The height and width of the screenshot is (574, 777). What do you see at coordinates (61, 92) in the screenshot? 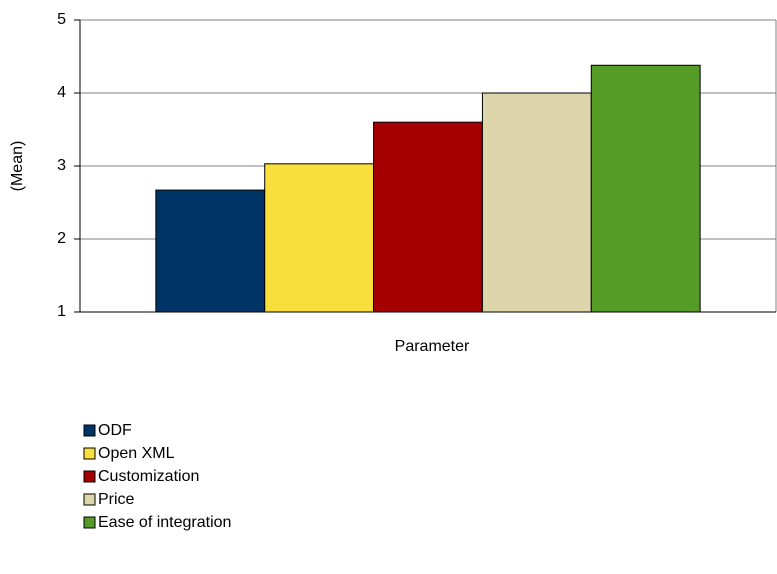
I see `y-tick-label: 4` at bounding box center [61, 92].